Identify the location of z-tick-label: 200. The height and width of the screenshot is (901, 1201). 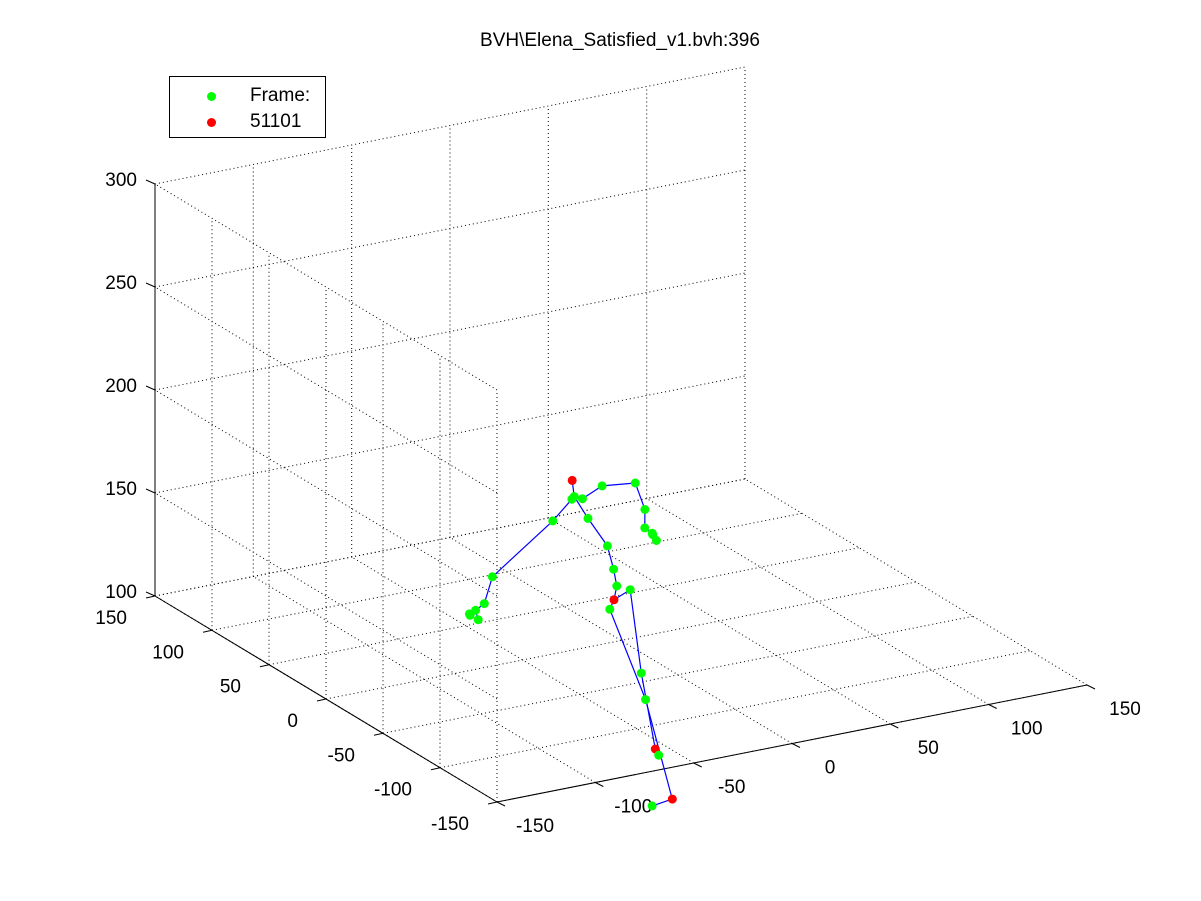
(121, 386).